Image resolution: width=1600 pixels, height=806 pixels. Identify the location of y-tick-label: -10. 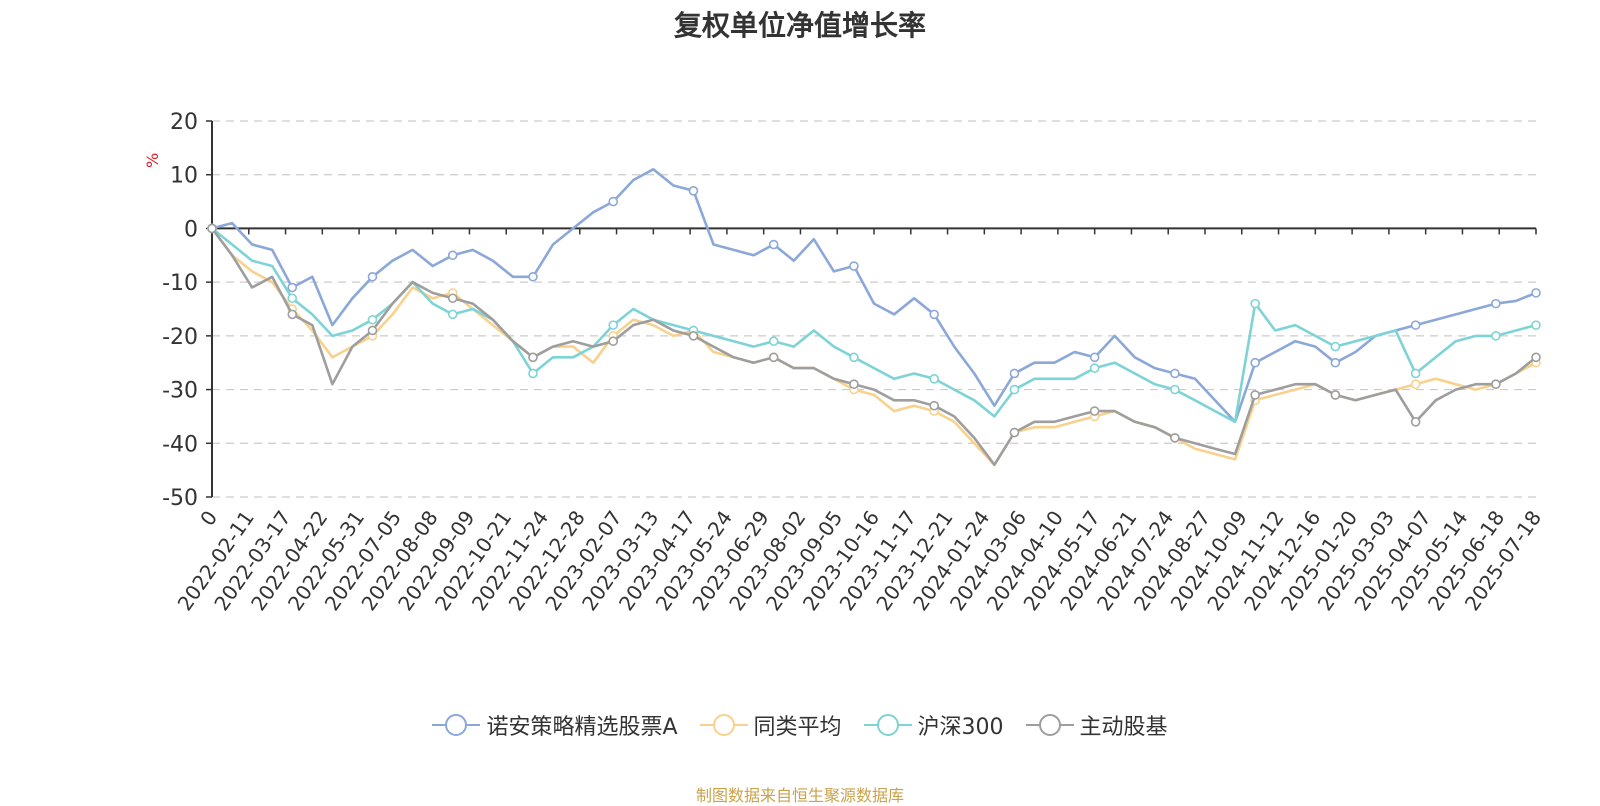
(180, 283).